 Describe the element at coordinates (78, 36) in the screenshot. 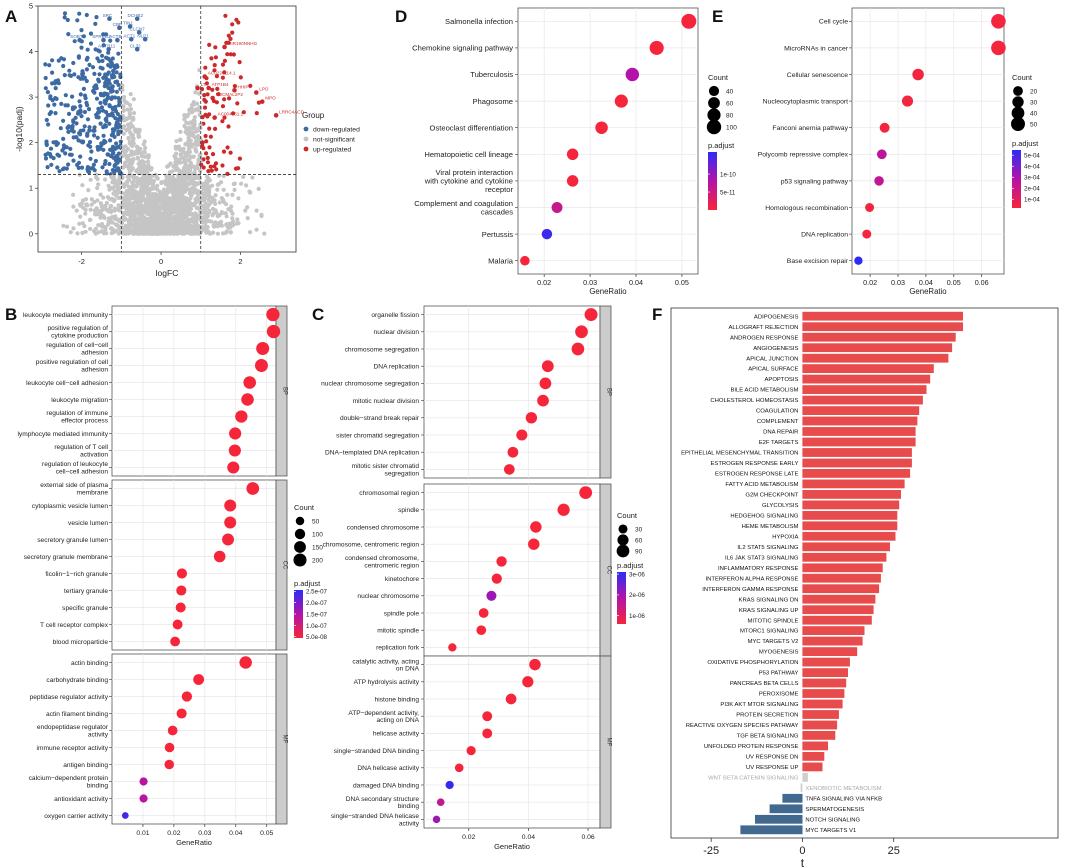

I see `volcano-gene-label: SOBT1` at that location.